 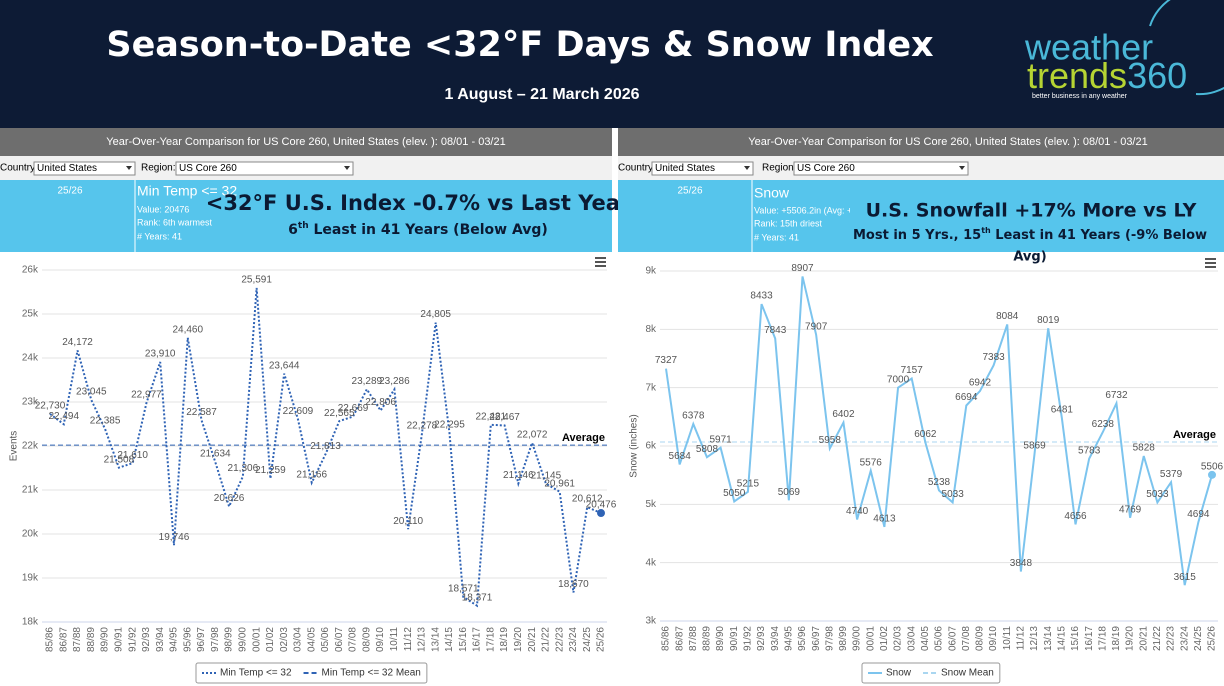 I want to click on data-label: 22,278, so click(x=422, y=425).